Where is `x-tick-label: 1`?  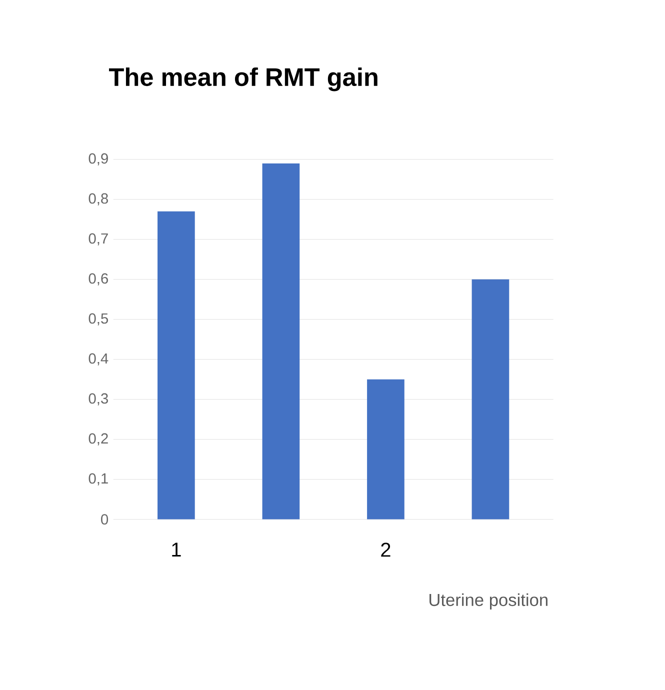
x-tick-label: 1 is located at coordinates (176, 549).